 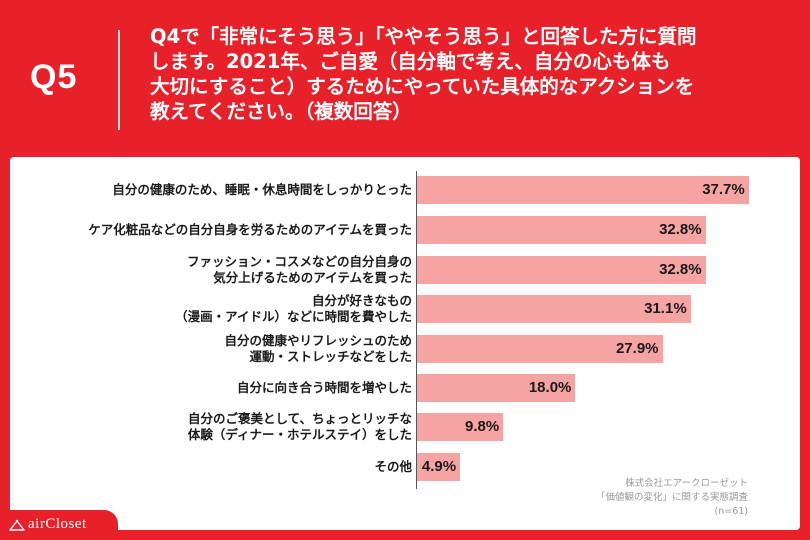 I want to click on category-label: 自分が好きなもの （漫画・アイドル）などに時間を費やした, so click(x=222, y=309).